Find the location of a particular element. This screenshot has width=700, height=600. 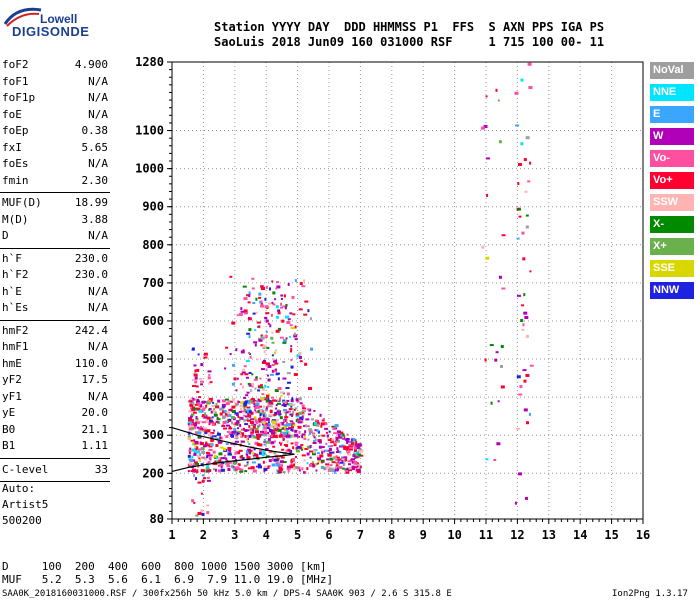

param-name: hmF1 is located at coordinates (15, 346).